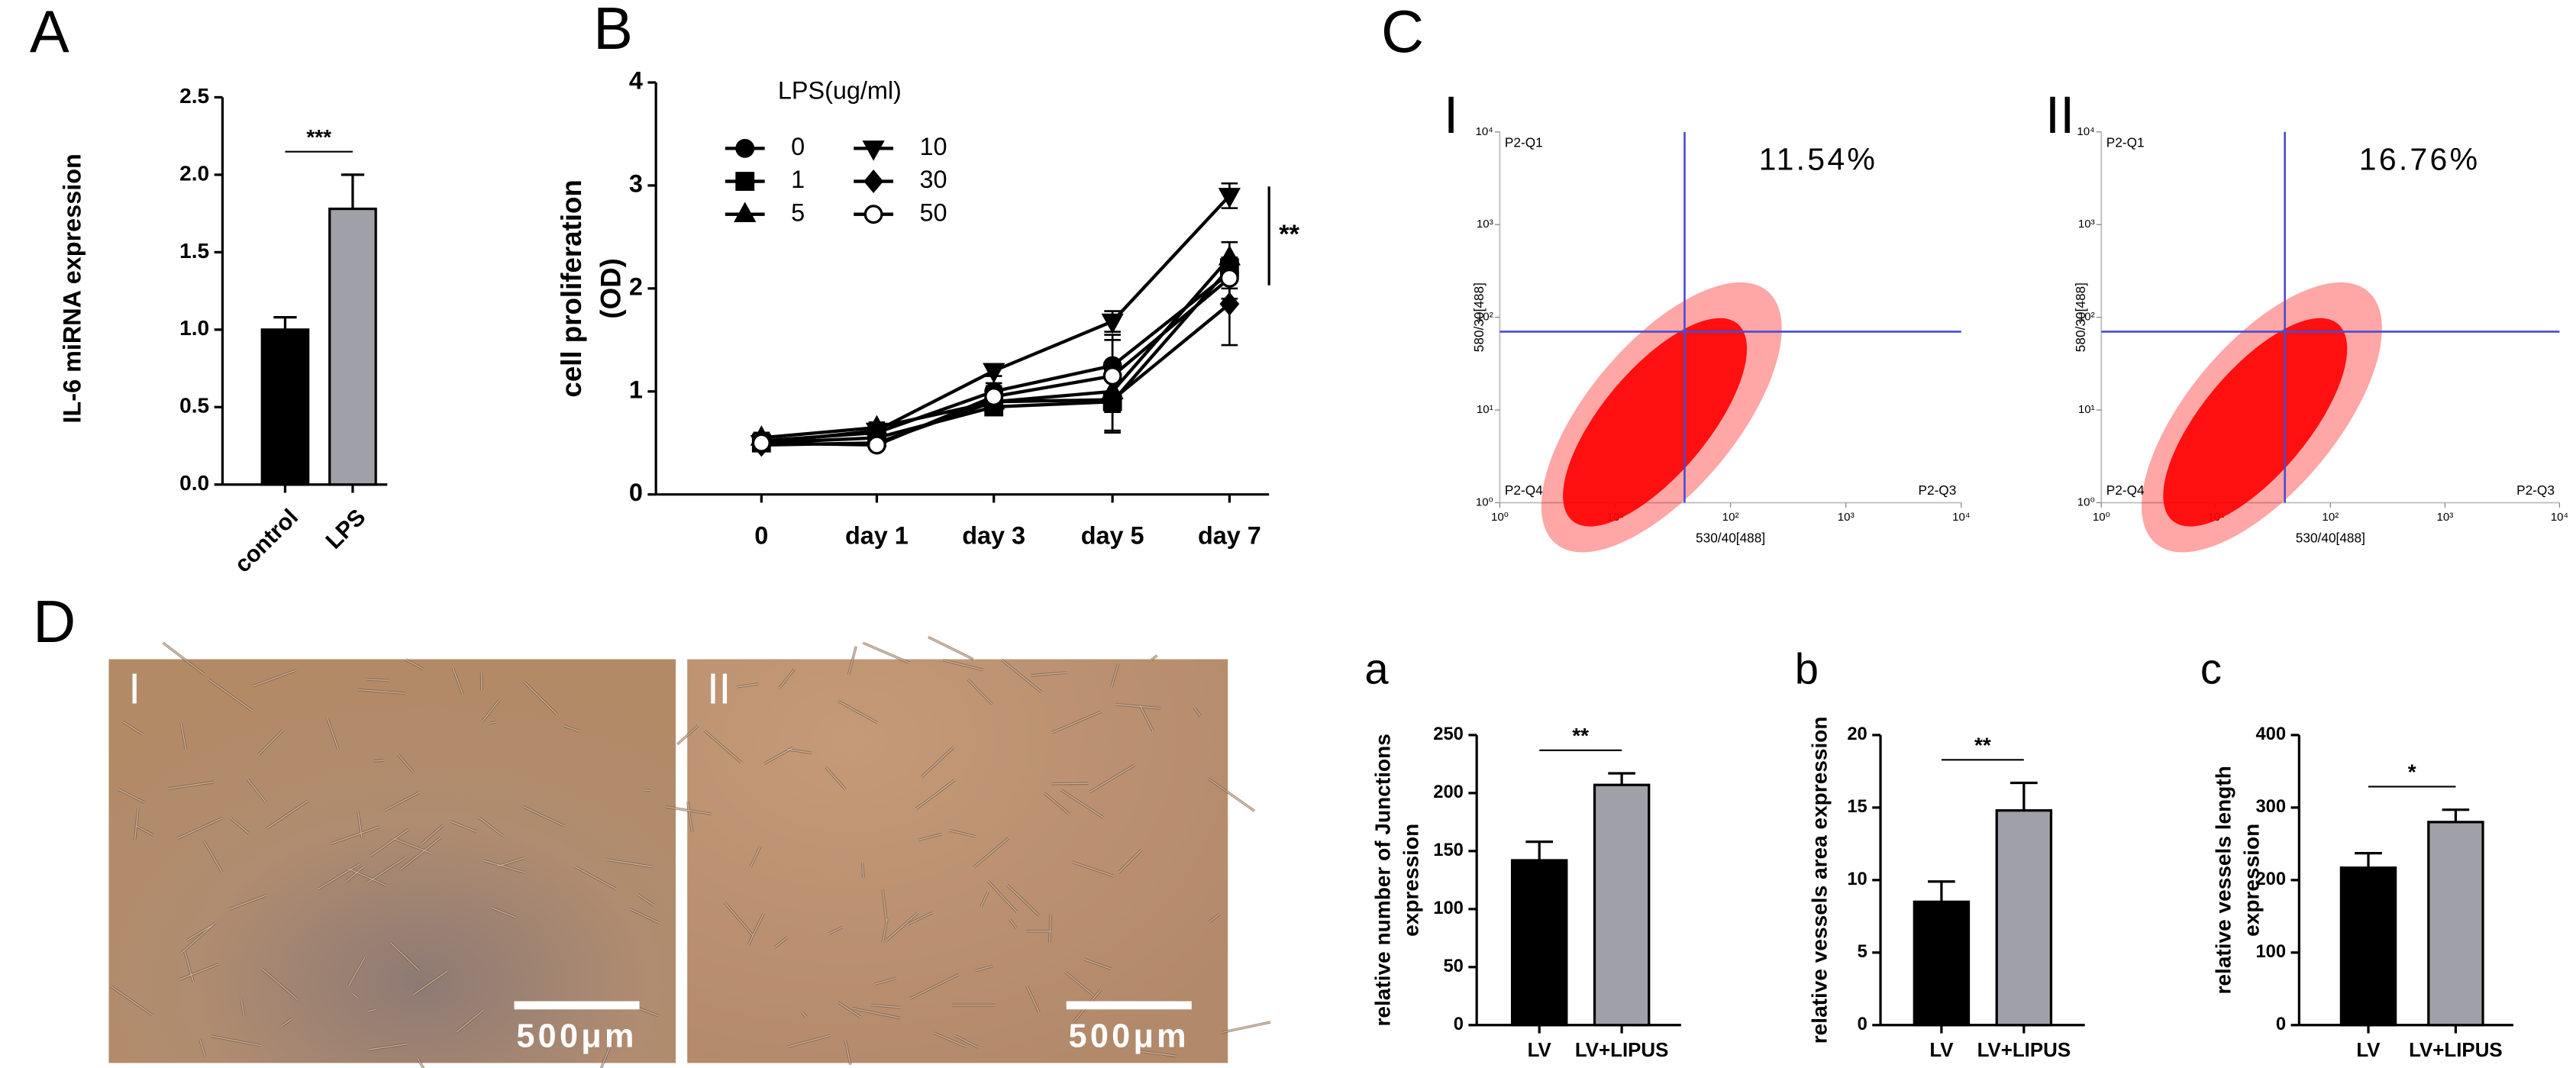 The height and width of the screenshot is (1068, 2576). Describe the element at coordinates (798, 212) in the screenshot. I see `legend-label: 5` at that location.